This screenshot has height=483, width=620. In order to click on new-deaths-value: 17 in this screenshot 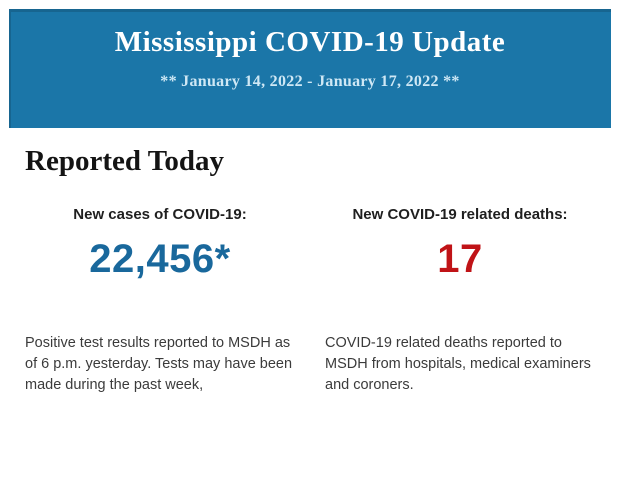, I will do `click(460, 259)`.